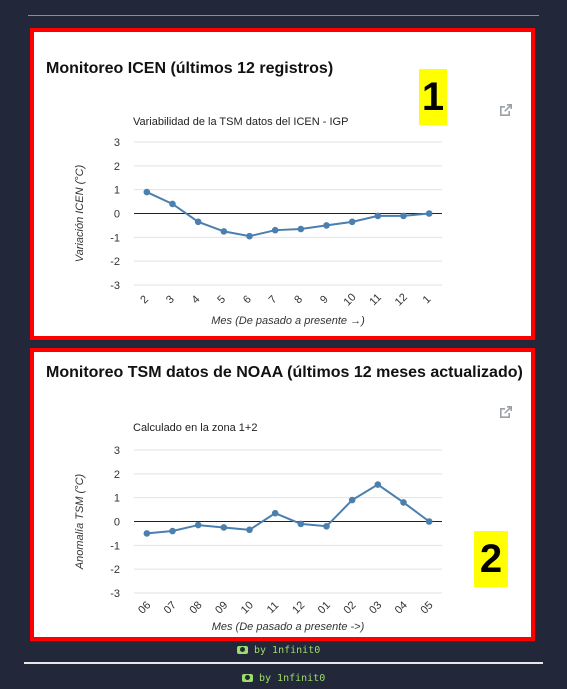 The height and width of the screenshot is (689, 567). What do you see at coordinates (170, 299) in the screenshot?
I see `x-tick-label: 3` at bounding box center [170, 299].